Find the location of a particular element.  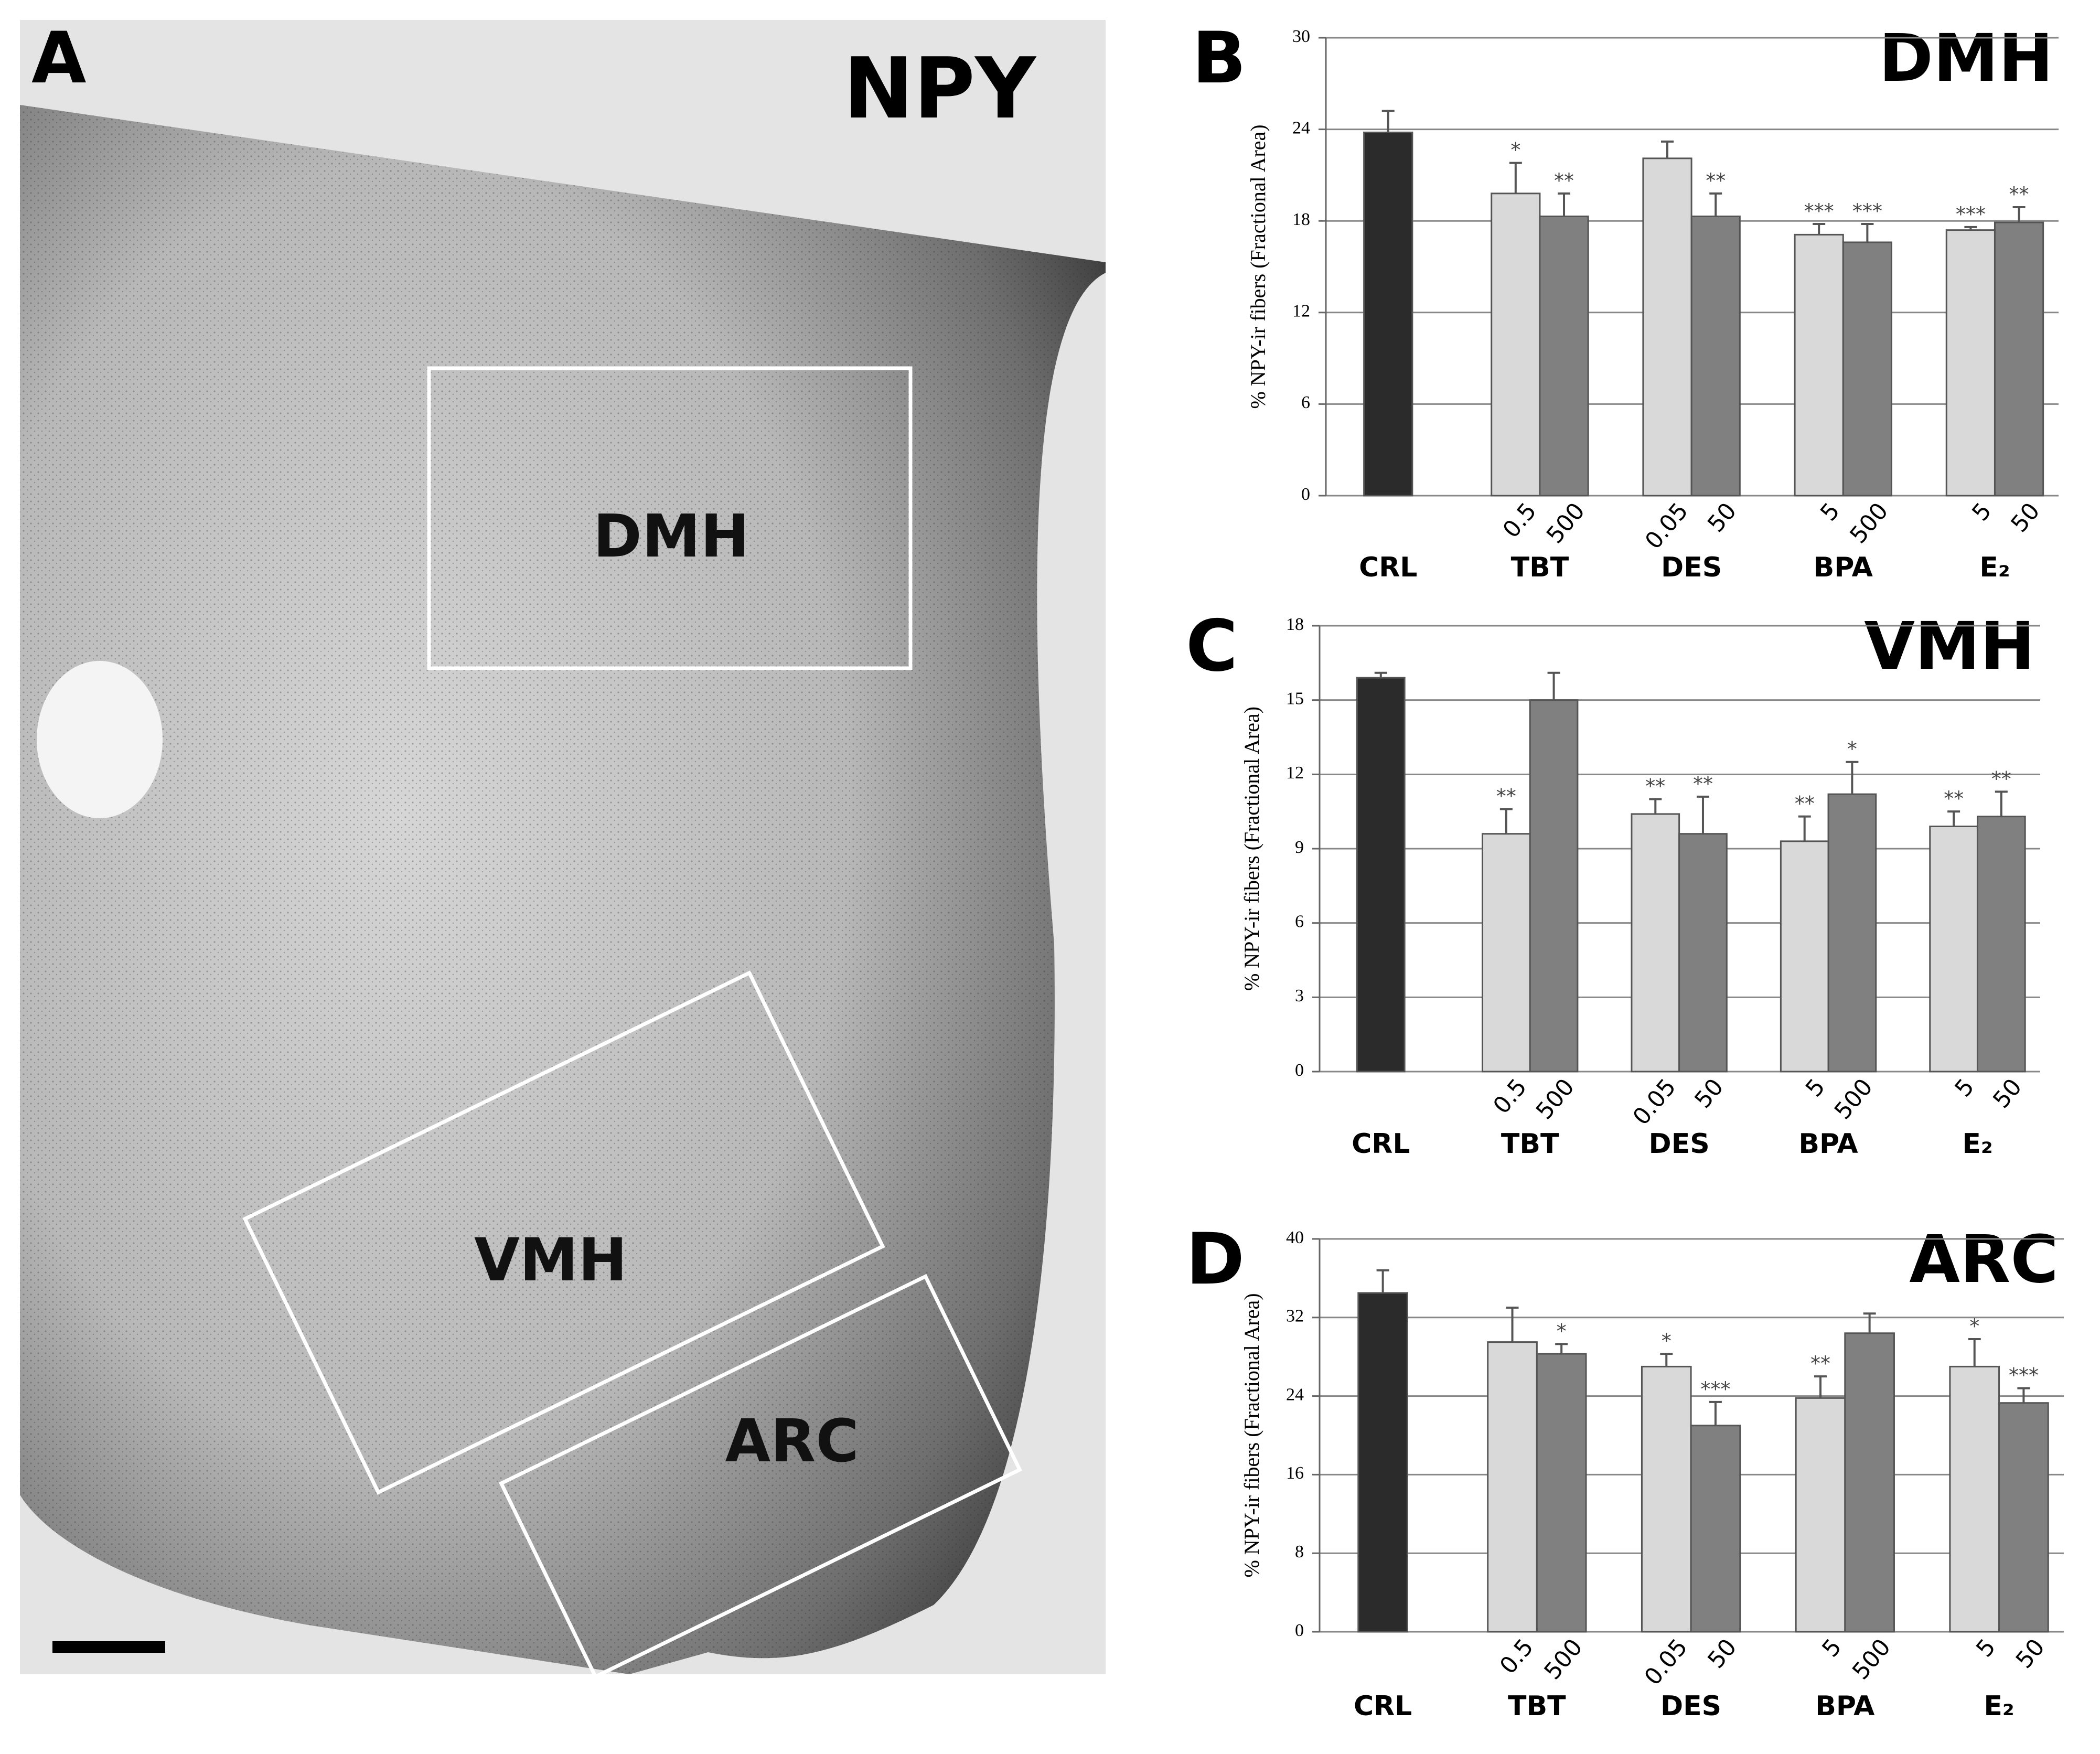

y-tick-label: 9 is located at coordinates (1300, 847).